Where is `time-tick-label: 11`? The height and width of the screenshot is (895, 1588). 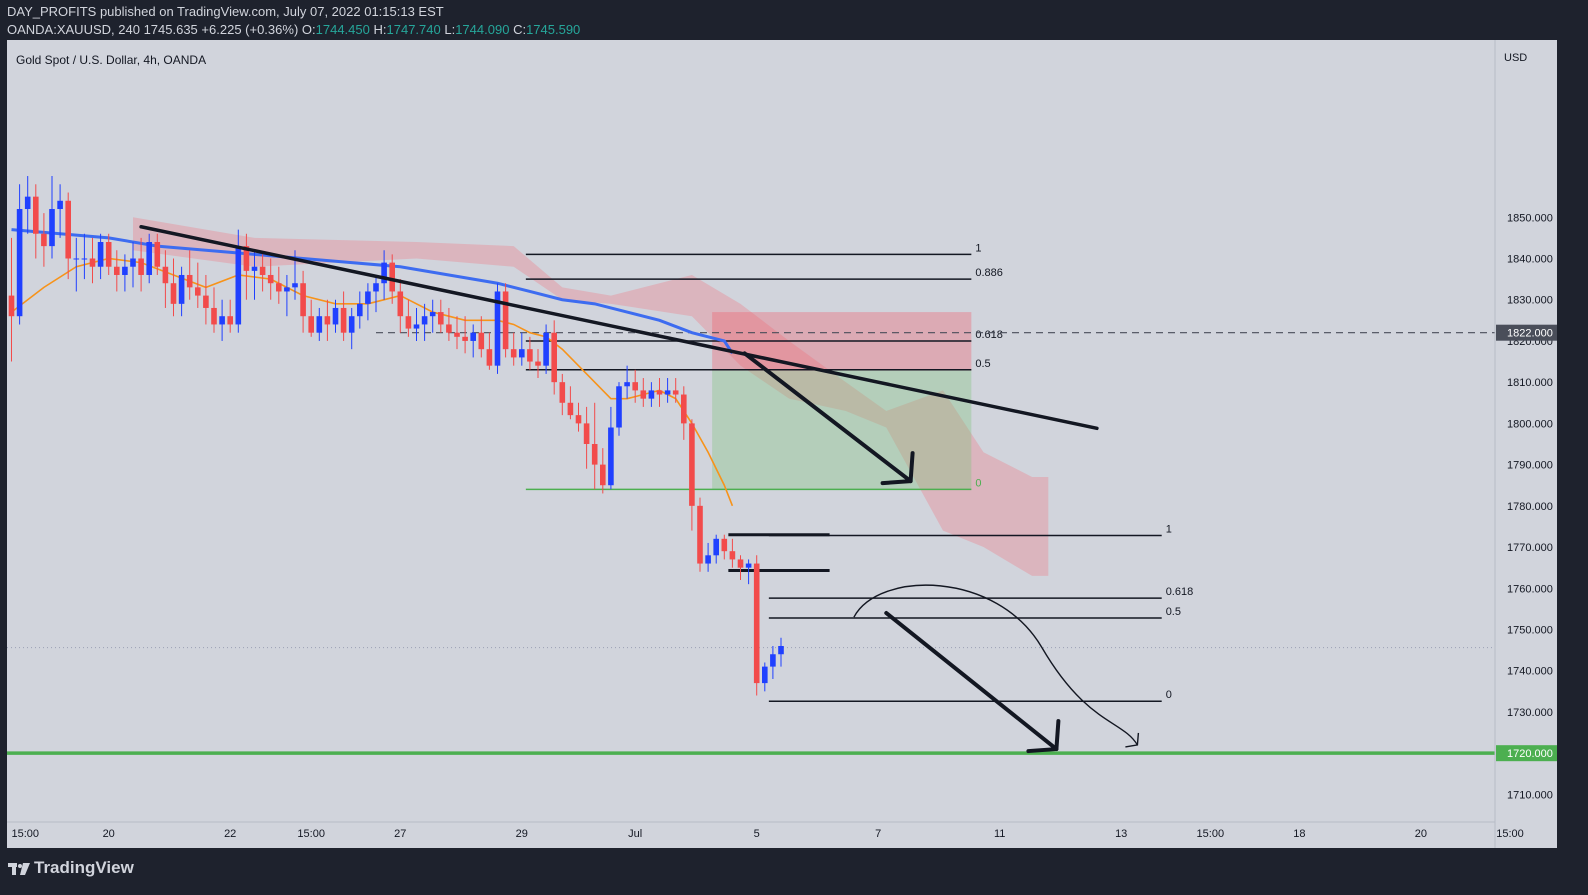 time-tick-label: 11 is located at coordinates (999, 834).